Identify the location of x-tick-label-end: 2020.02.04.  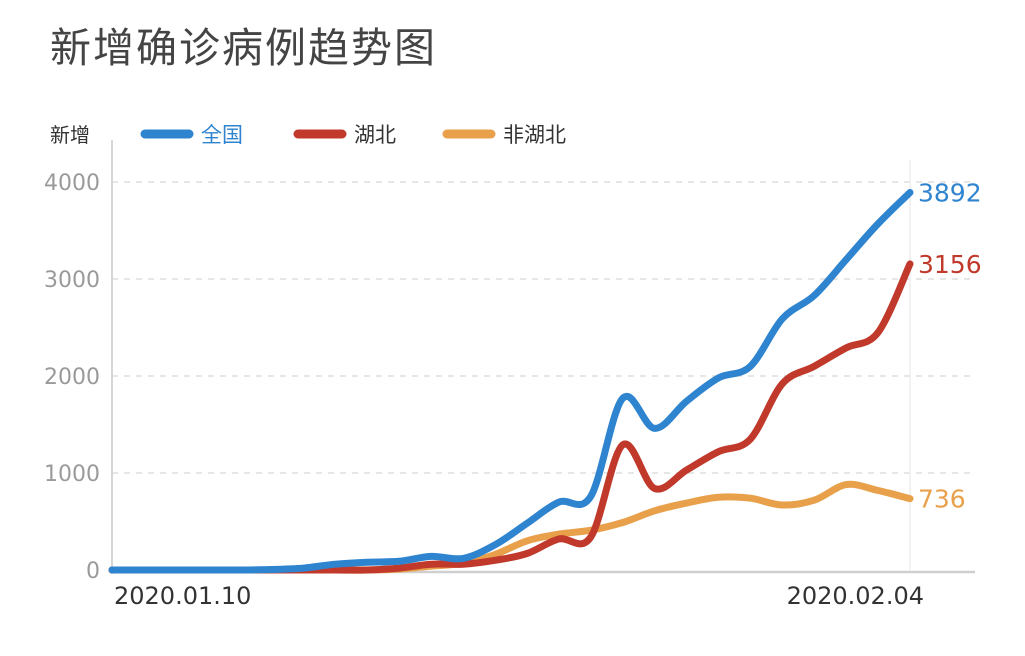
(855, 596).